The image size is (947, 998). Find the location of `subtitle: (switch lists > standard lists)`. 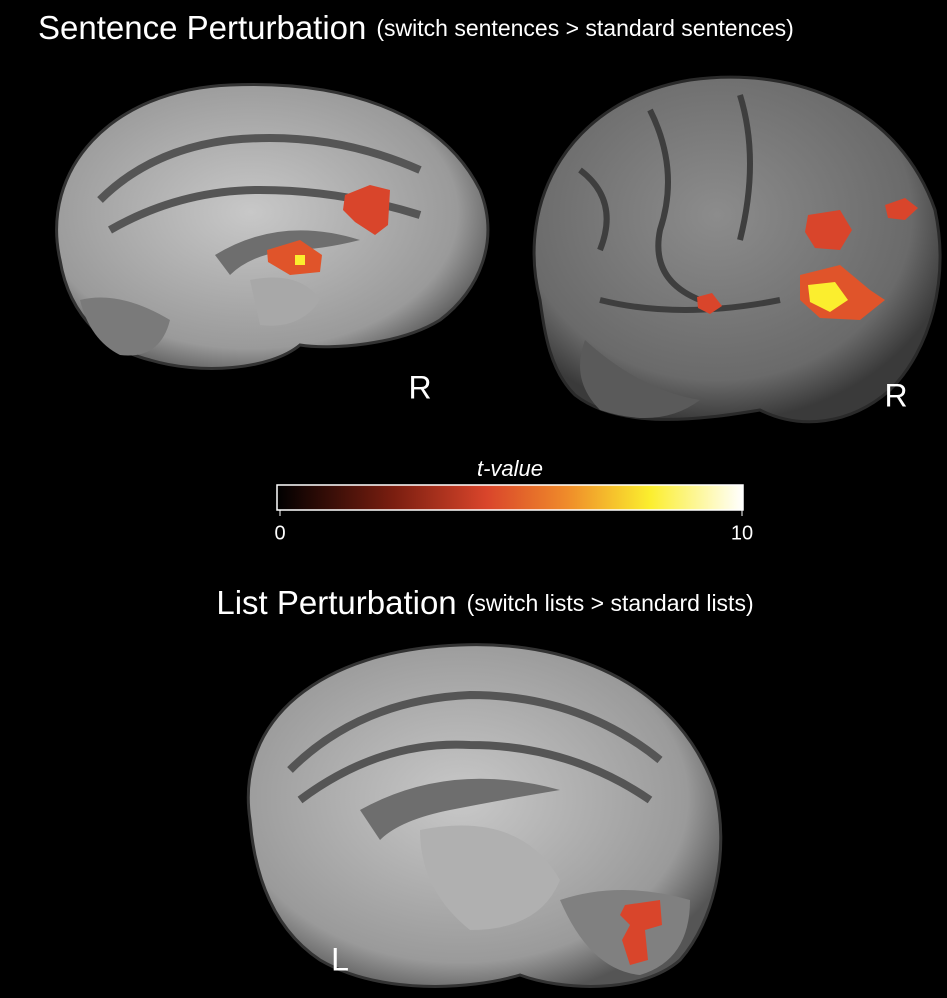

subtitle: (switch lists > standard lists) is located at coordinates (610, 603).